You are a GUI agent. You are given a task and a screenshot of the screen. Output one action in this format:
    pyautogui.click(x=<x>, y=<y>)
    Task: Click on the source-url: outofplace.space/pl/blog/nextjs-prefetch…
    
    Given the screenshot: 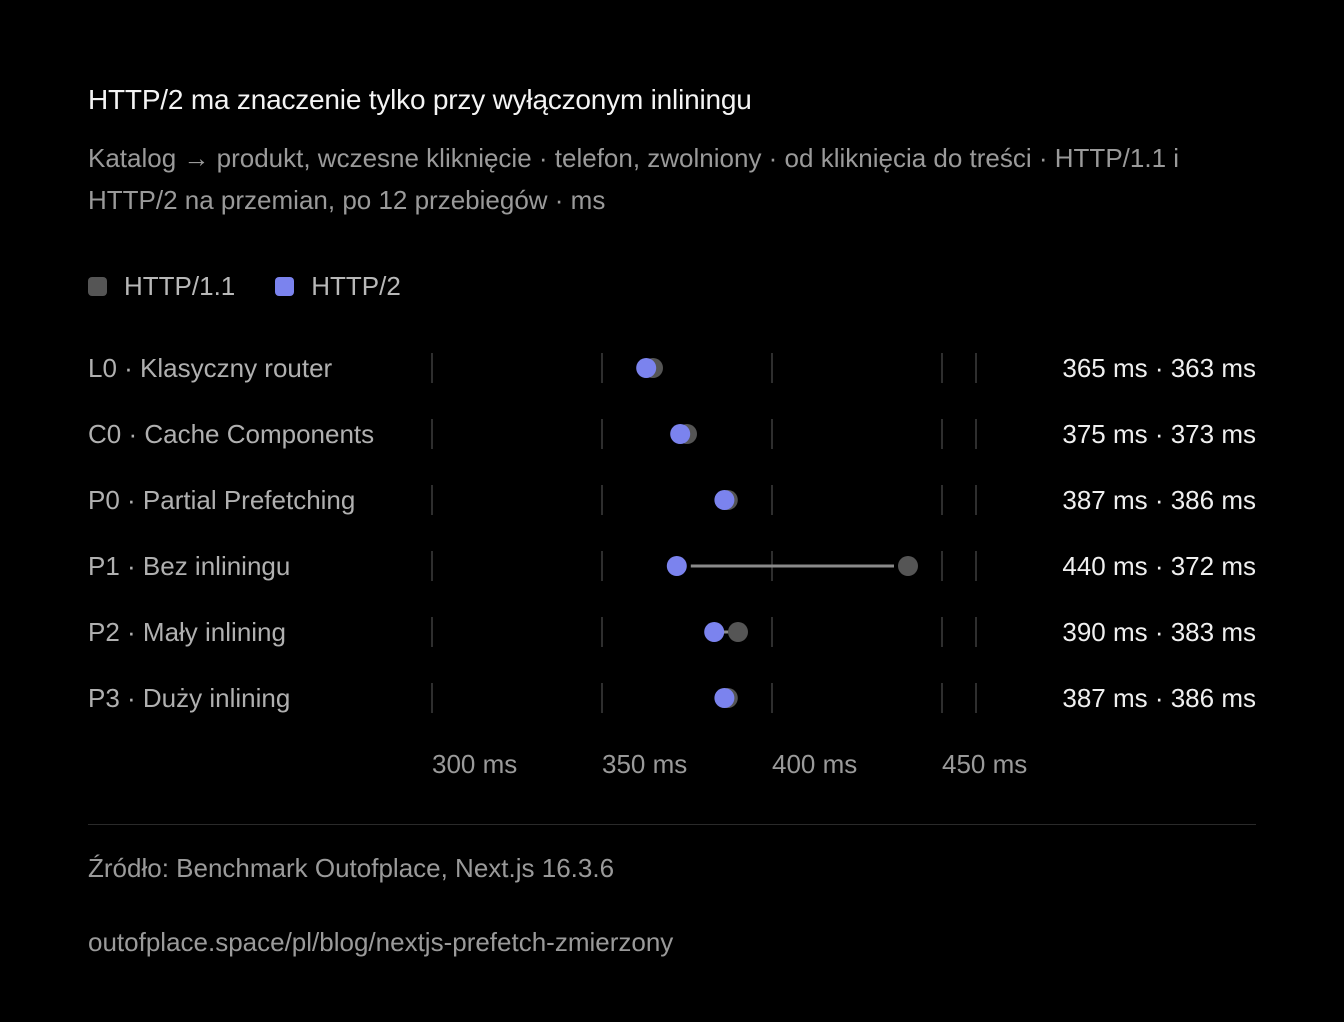 What is the action you would take?
    pyautogui.click(x=381, y=942)
    